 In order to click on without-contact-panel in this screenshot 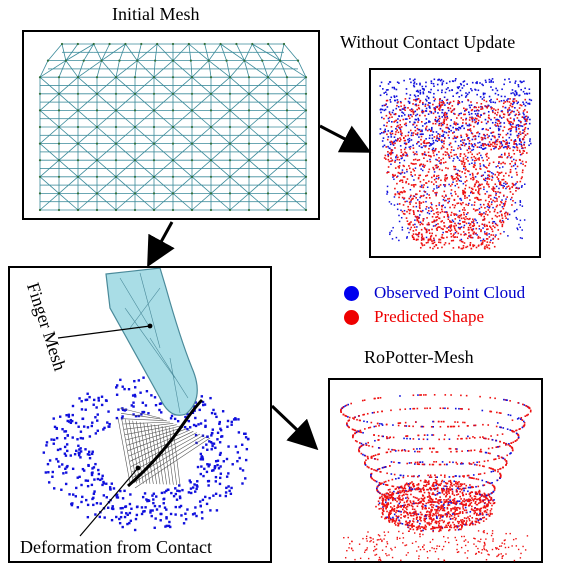, I will do `click(455, 163)`.